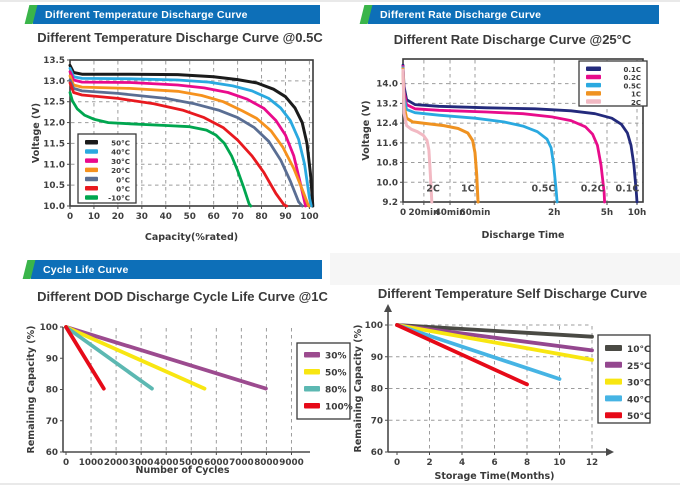 The width and height of the screenshot is (680, 485). What do you see at coordinates (387, 104) in the screenshot?
I see `y-tick-label: 13.2` at bounding box center [387, 104].